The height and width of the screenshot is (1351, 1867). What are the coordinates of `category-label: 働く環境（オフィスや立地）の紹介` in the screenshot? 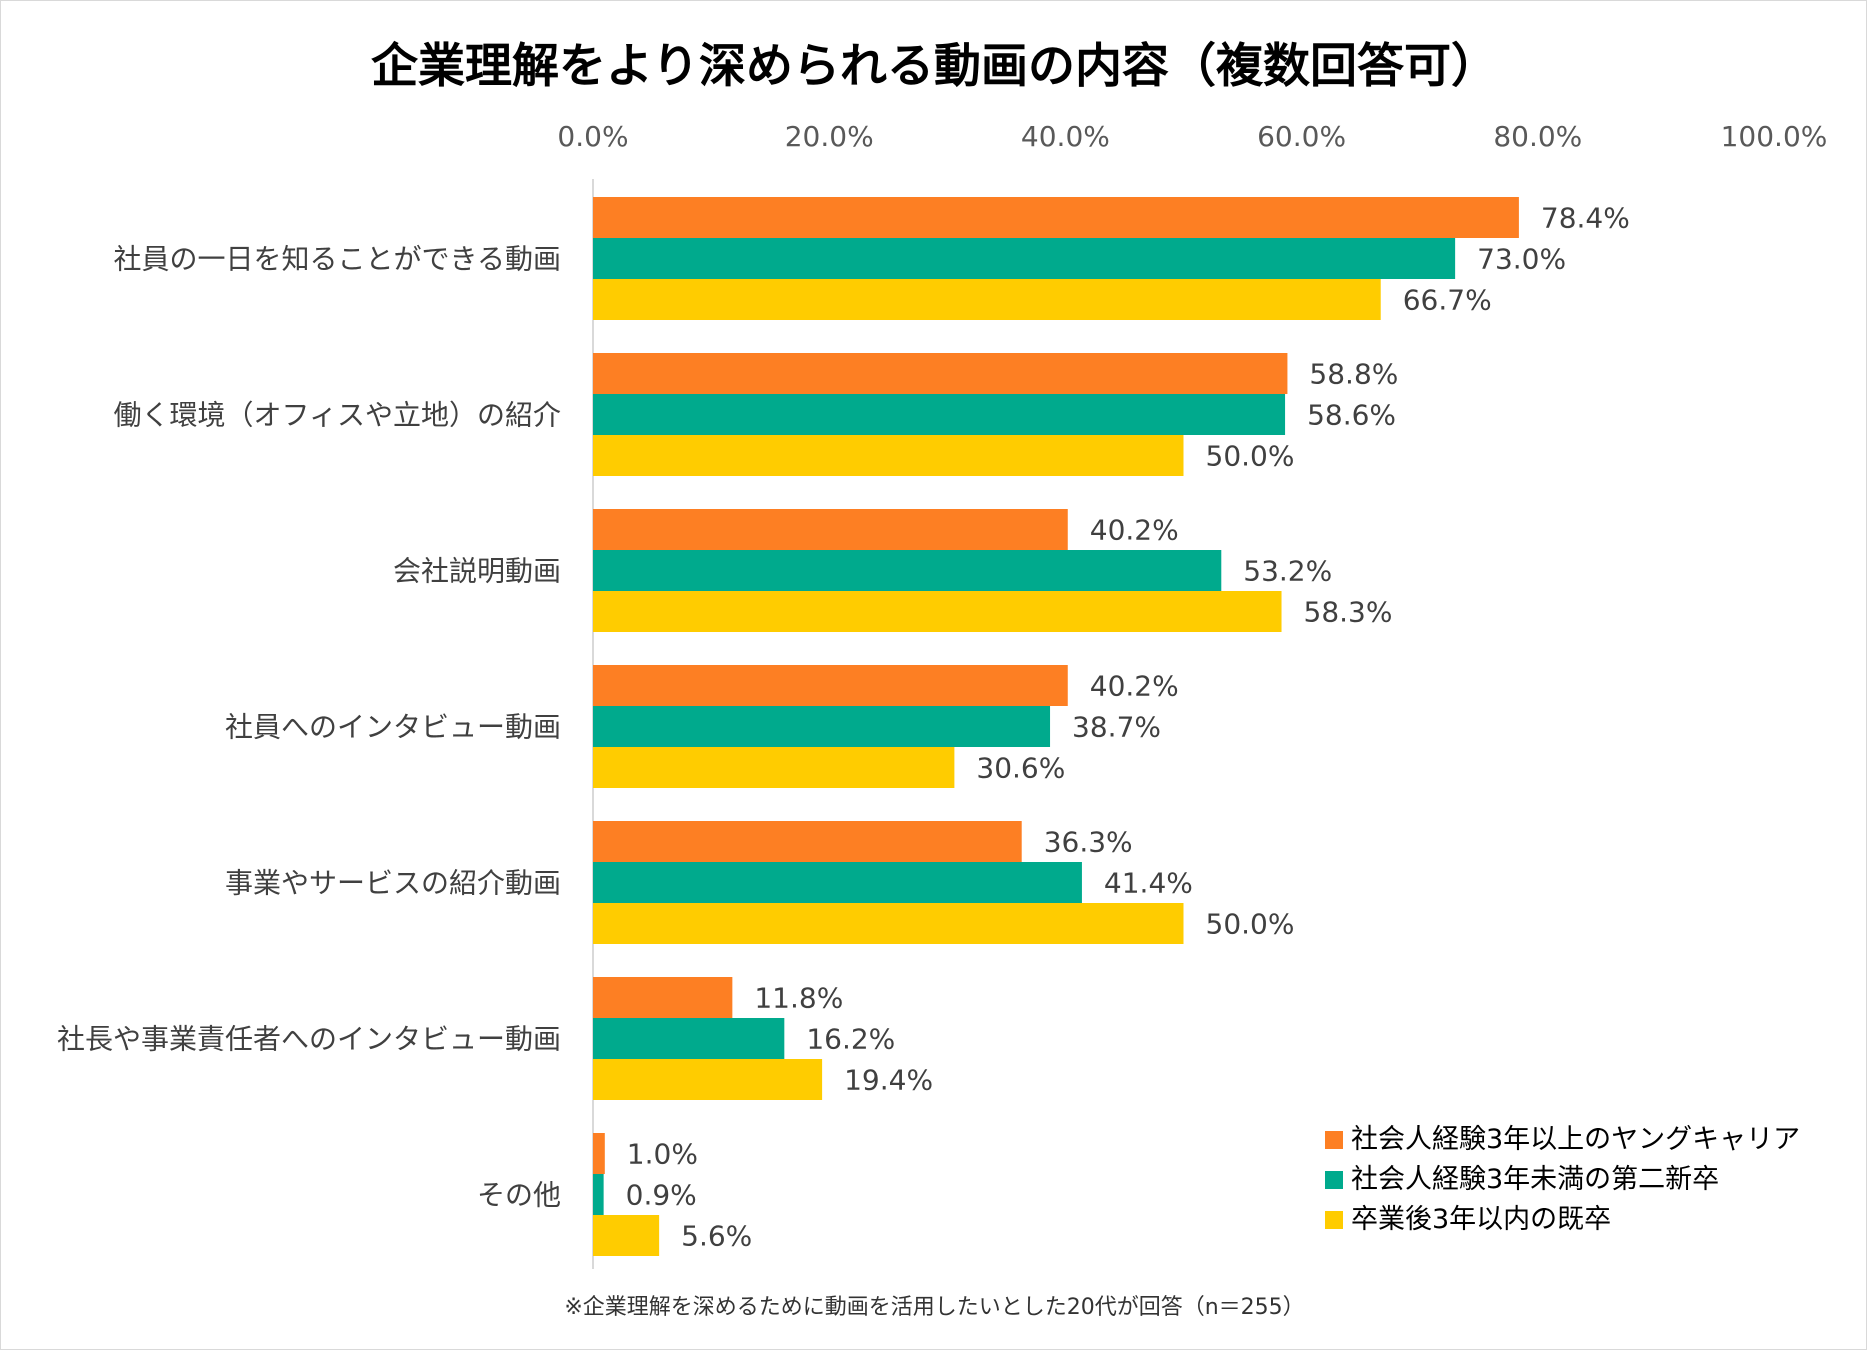 It's located at (337, 415).